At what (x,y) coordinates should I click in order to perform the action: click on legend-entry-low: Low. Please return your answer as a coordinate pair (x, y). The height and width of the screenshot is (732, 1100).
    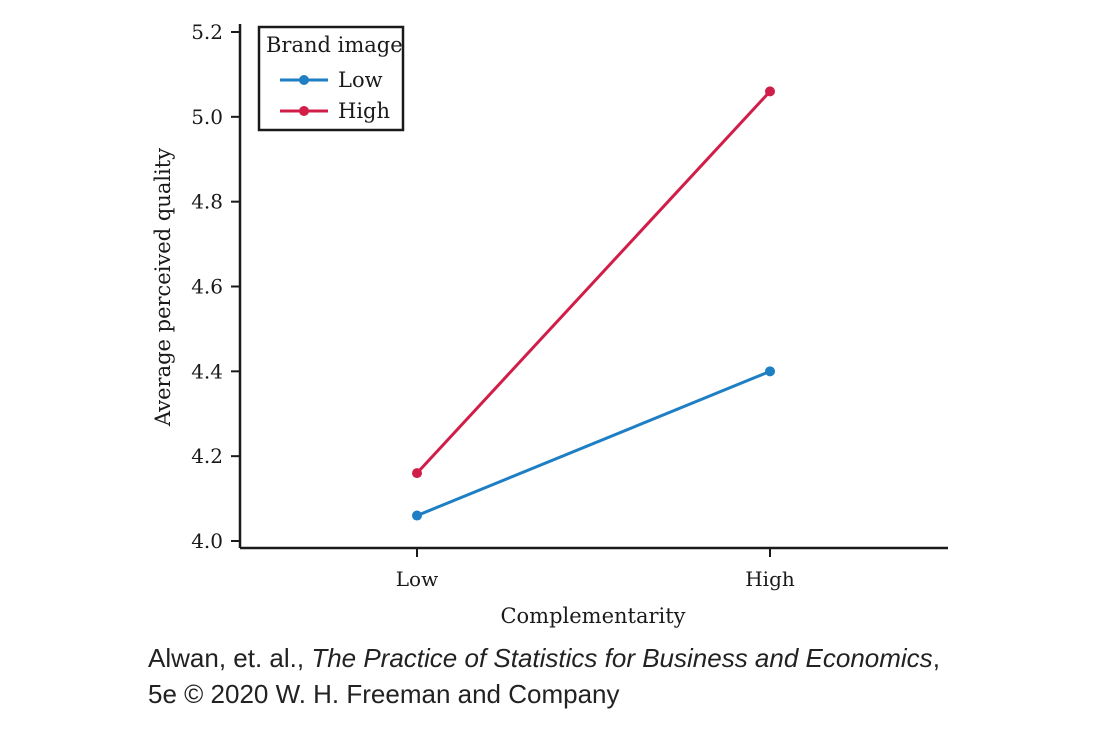
    Looking at the image, I should click on (331, 80).